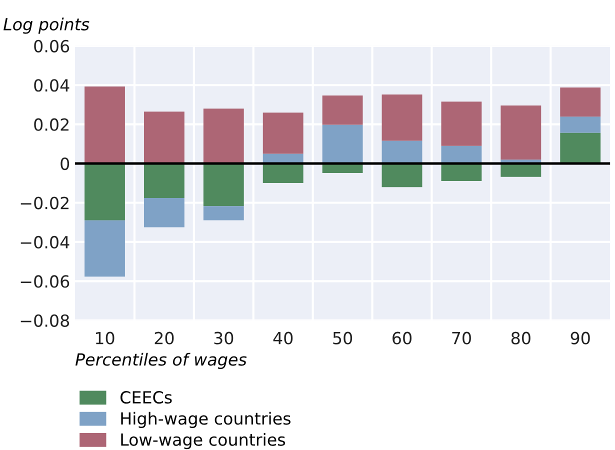  Describe the element at coordinates (283, 338) in the screenshot. I see `x-tick-label: 40` at that location.